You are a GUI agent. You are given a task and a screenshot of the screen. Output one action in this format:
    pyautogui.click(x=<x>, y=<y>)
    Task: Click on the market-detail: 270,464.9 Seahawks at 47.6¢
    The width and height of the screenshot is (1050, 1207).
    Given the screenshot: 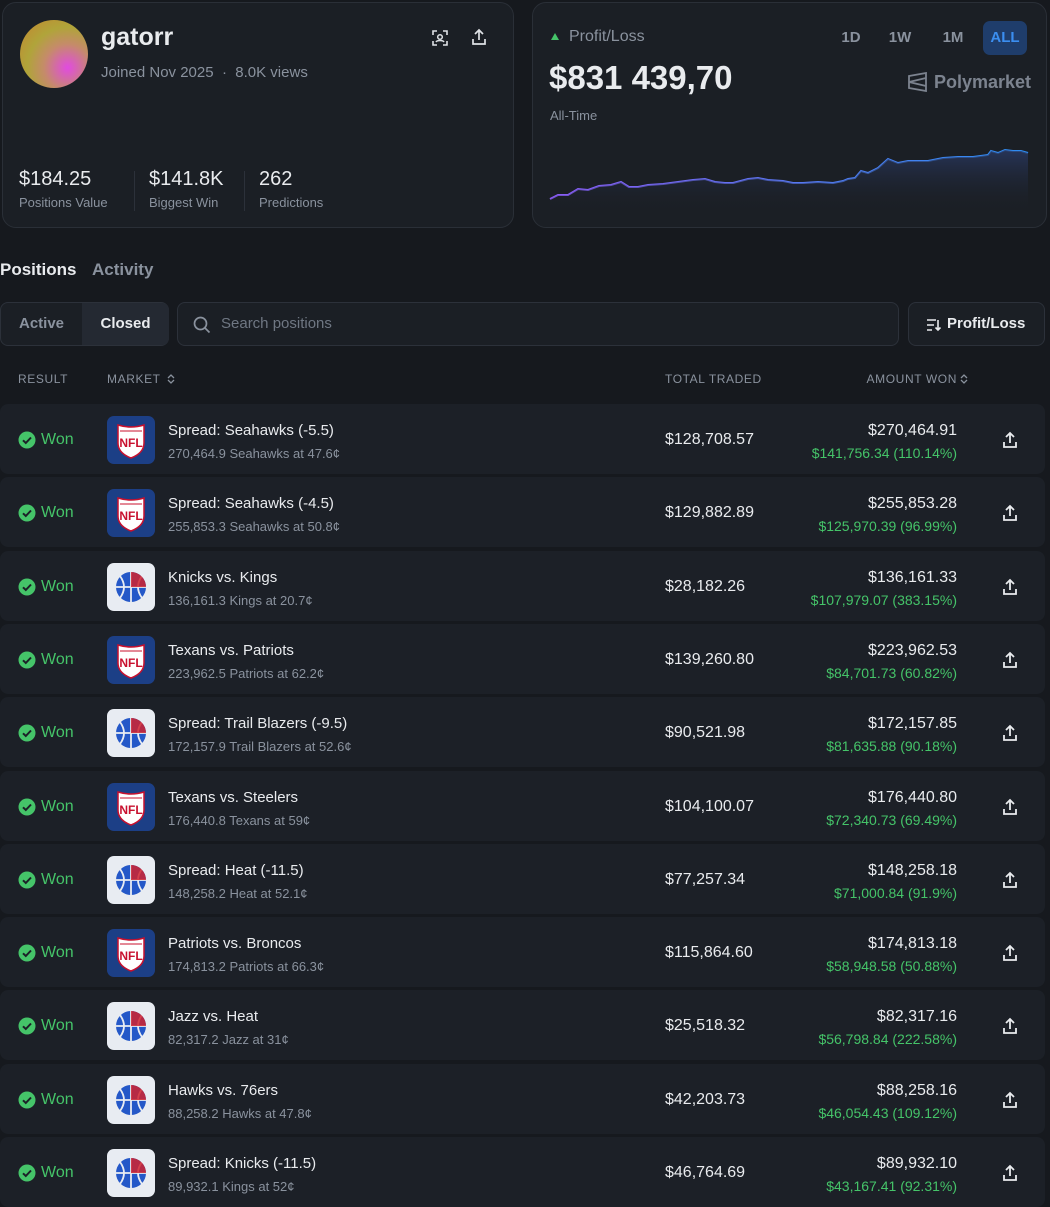 What is the action you would take?
    pyautogui.click(x=254, y=453)
    